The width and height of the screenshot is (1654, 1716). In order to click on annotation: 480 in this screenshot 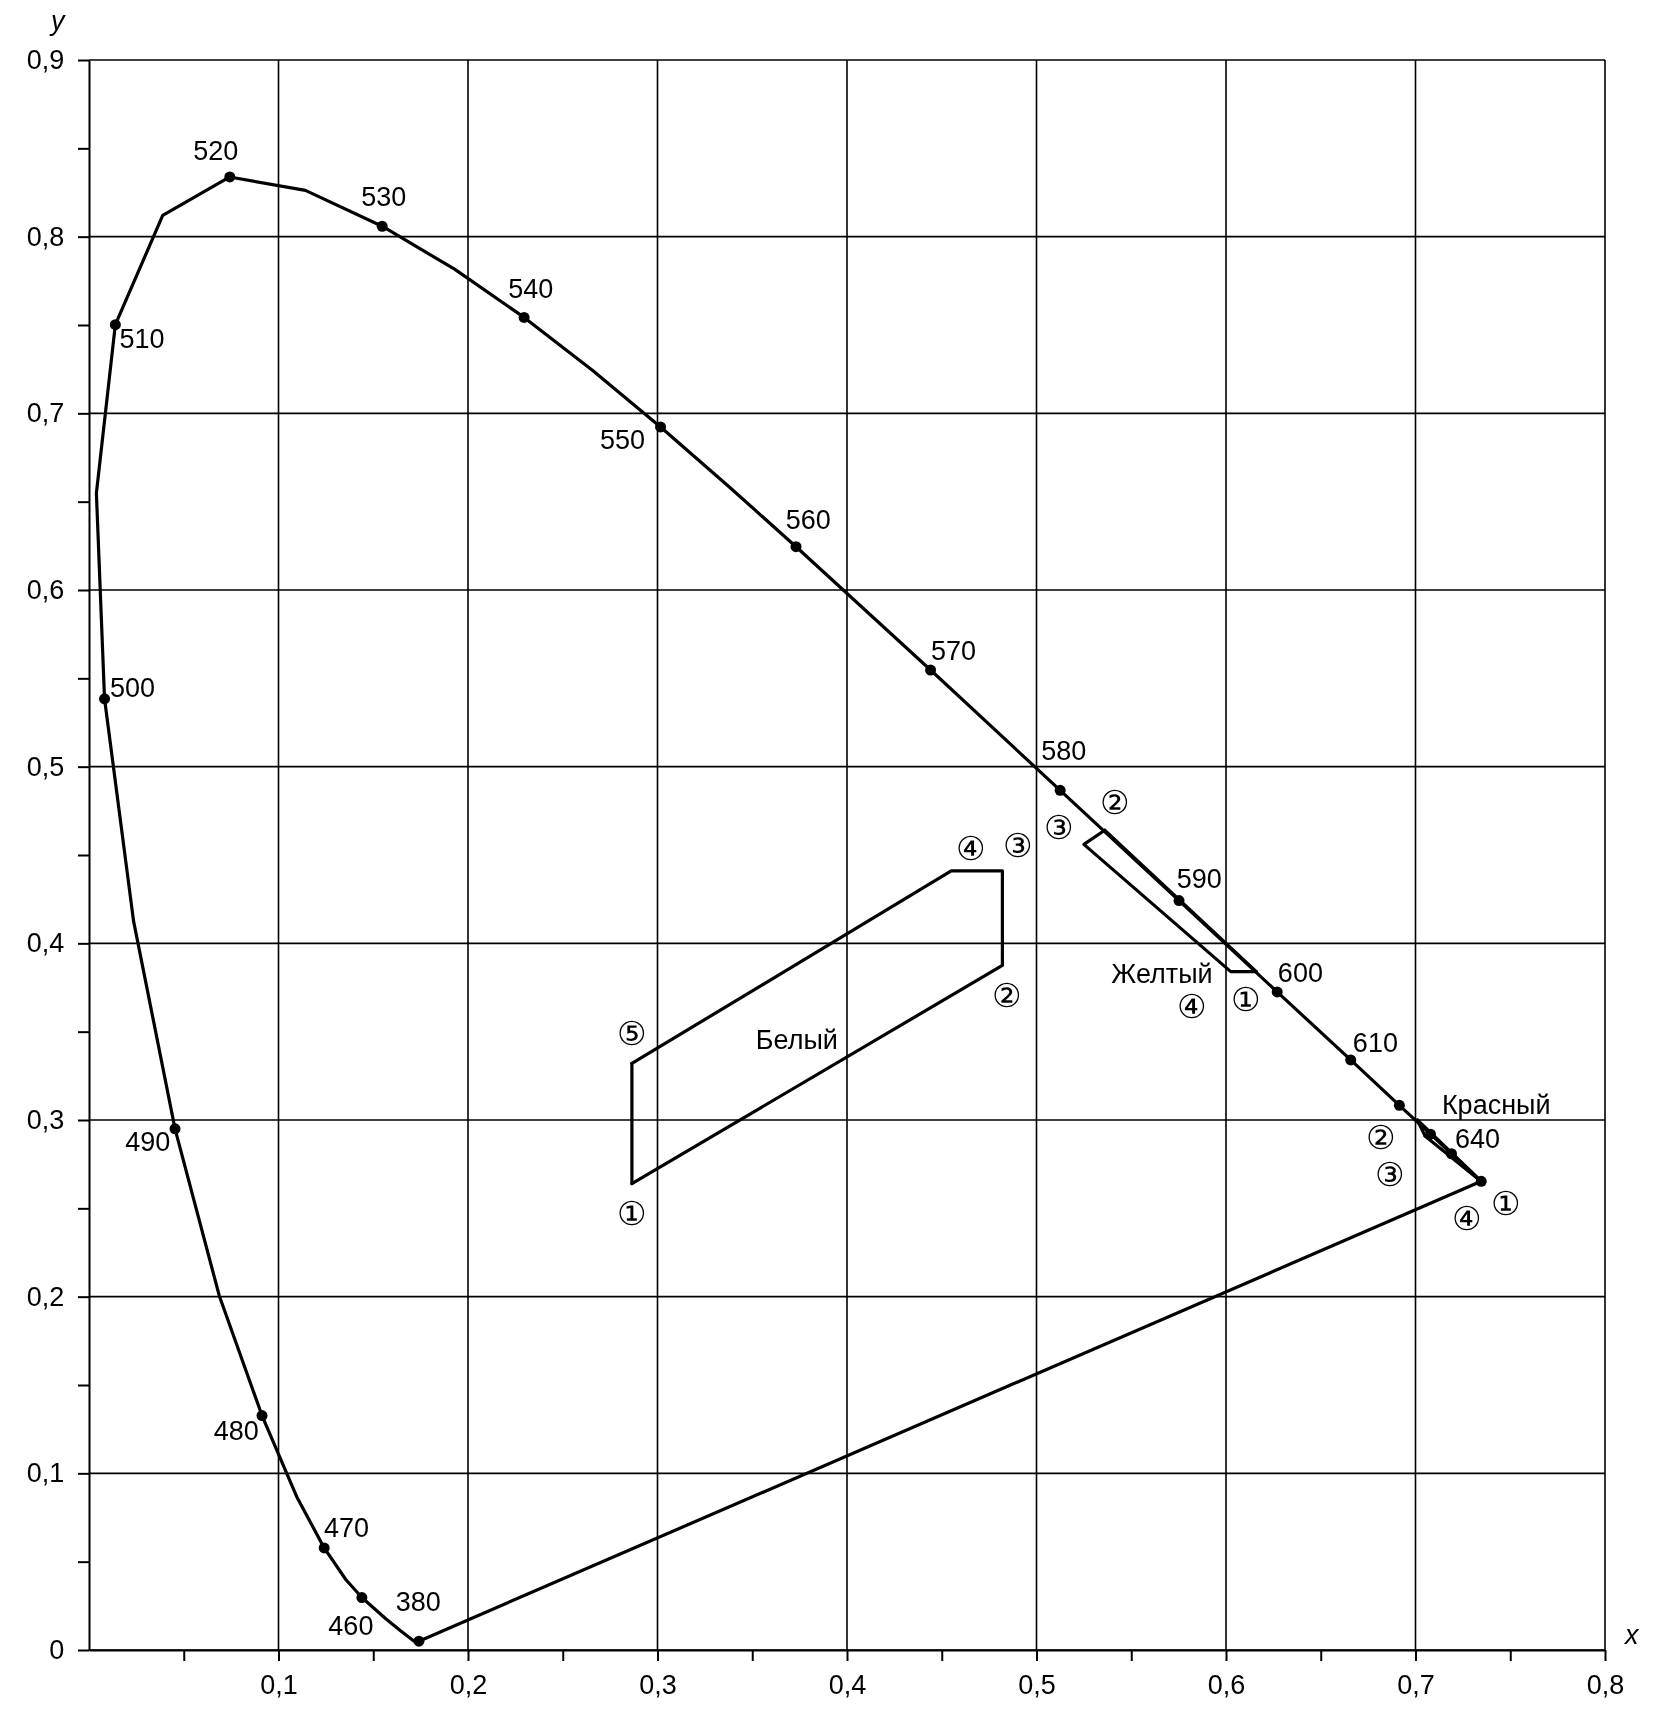, I will do `click(236, 1431)`.